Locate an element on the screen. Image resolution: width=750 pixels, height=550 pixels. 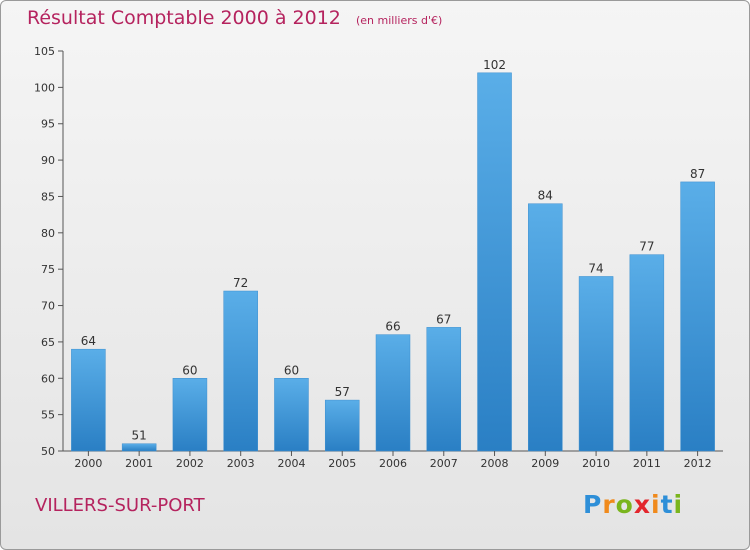
data-label: 64 is located at coordinates (88, 341).